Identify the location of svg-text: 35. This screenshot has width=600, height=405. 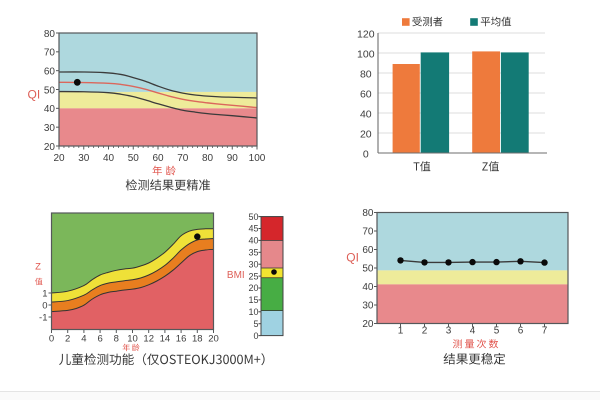
(253, 253).